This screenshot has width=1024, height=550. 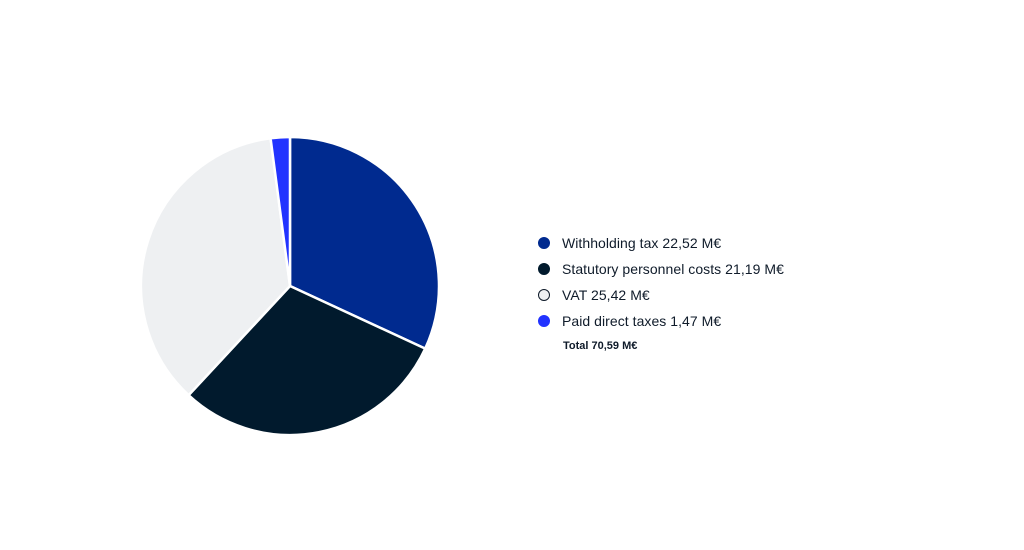 What do you see at coordinates (364, 242) in the screenshot?
I see `pie-slice-withholding-tax` at bounding box center [364, 242].